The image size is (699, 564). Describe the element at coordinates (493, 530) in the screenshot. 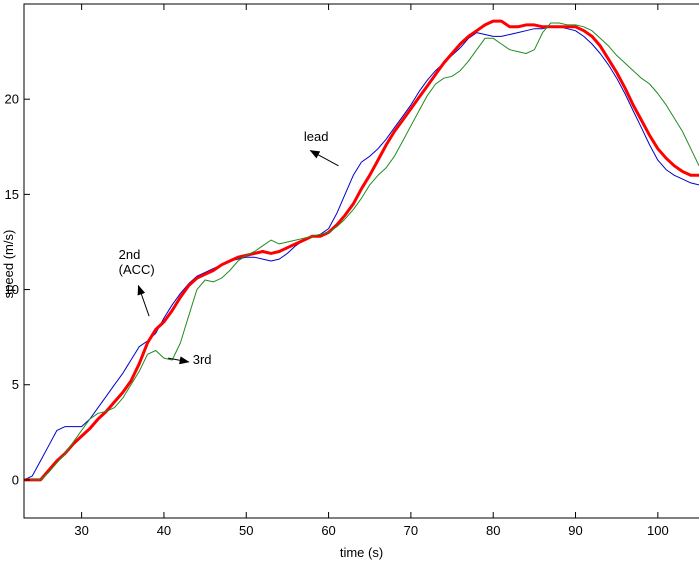

I see `x-tick-label: 80` at that location.